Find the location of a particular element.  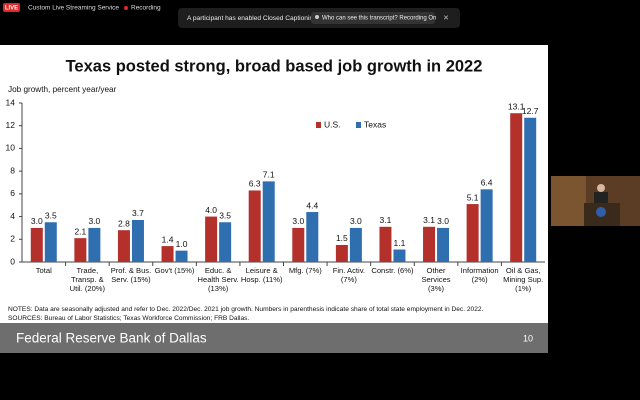

value-label: 1.1 is located at coordinates (400, 243).